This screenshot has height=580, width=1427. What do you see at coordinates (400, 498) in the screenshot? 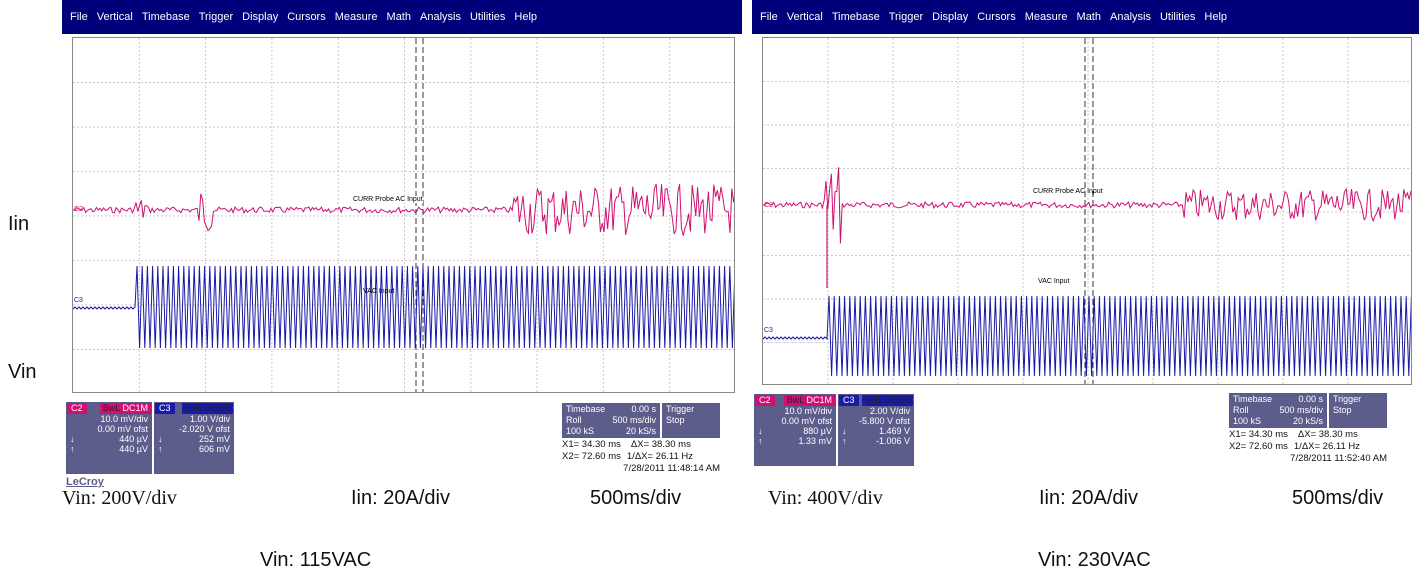
I see `left-iin-scale: Iin: 20A/div` at bounding box center [400, 498].